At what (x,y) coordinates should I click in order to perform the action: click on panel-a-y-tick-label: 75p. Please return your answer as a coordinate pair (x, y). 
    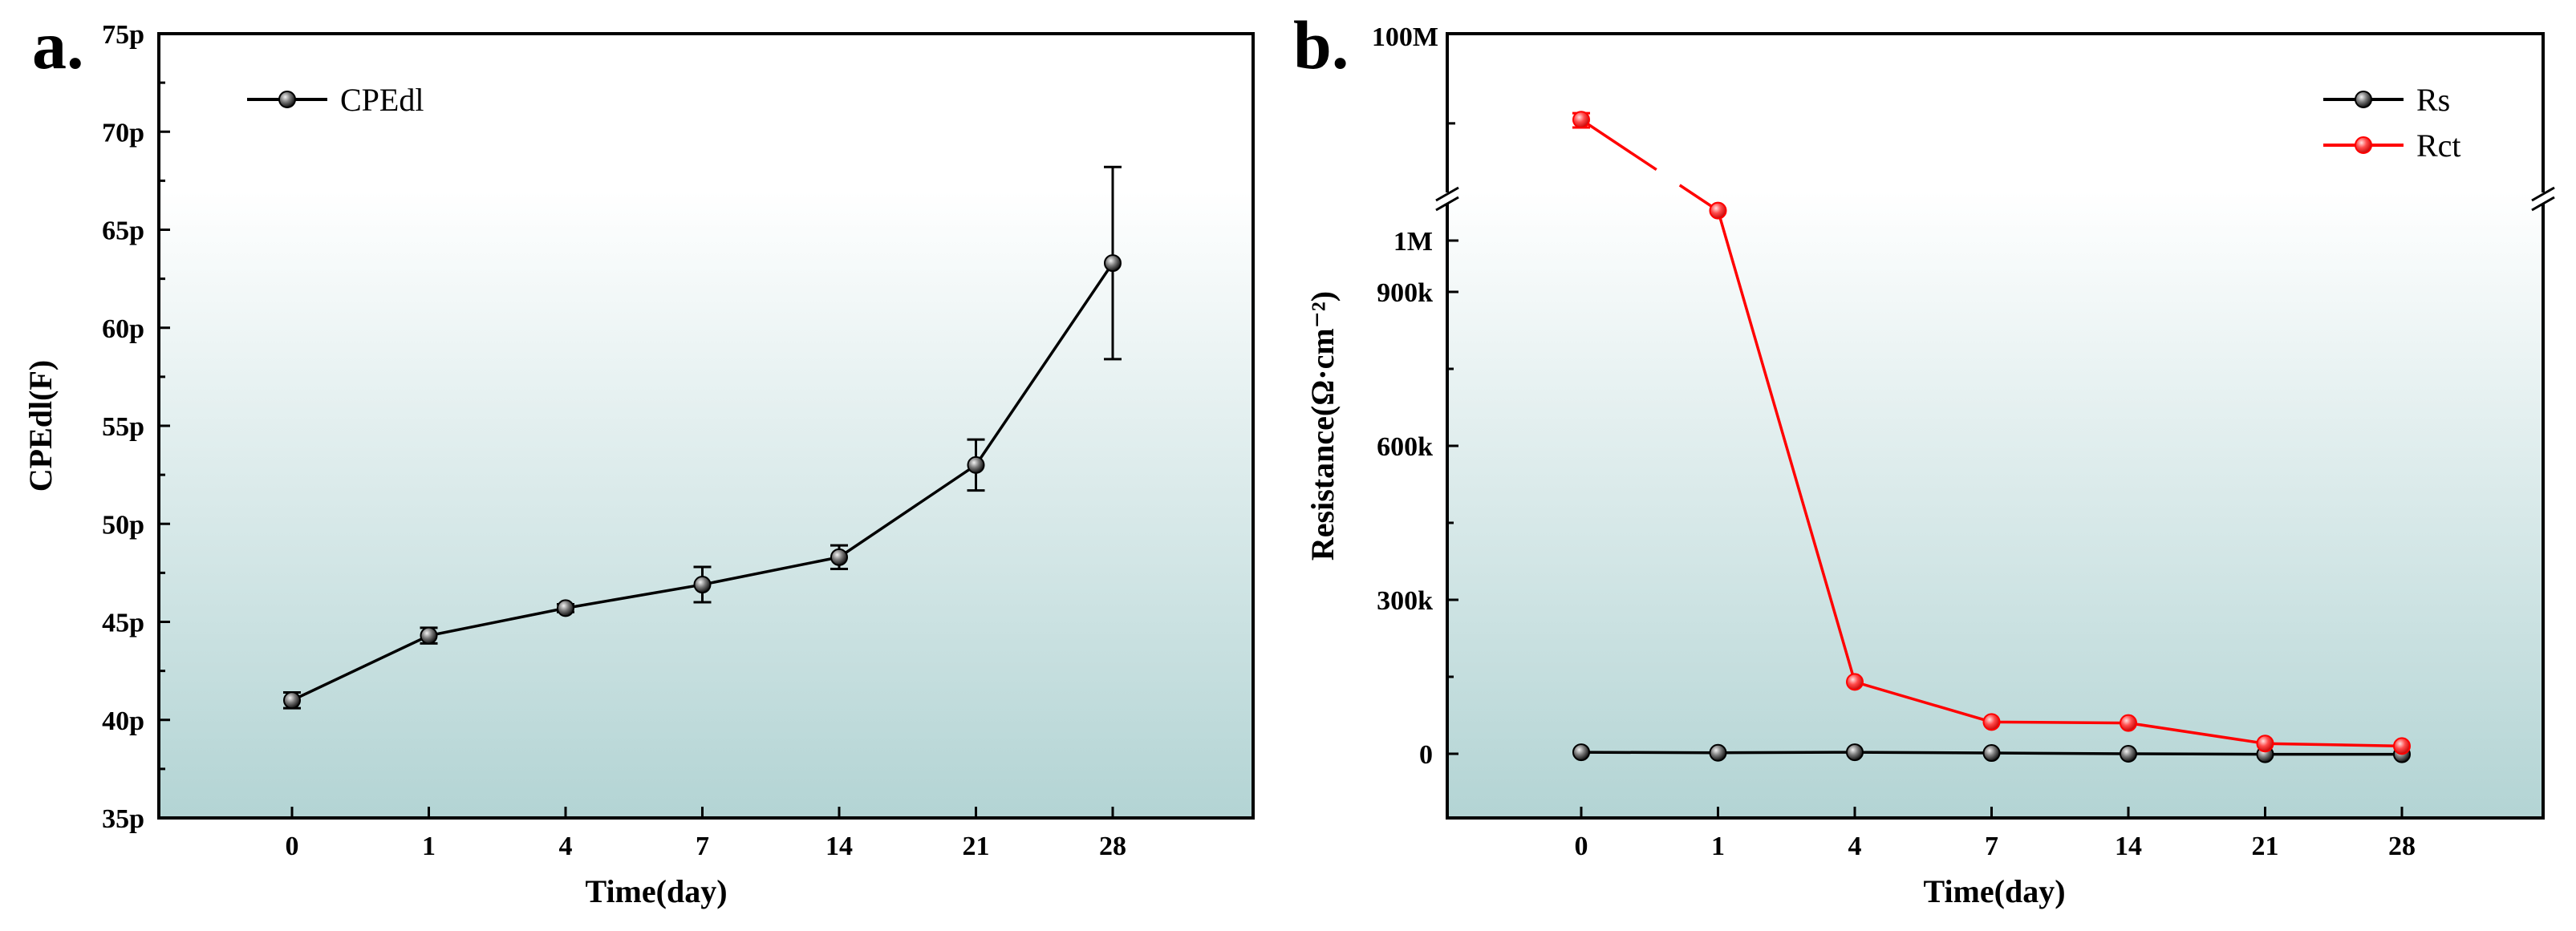
    Looking at the image, I should click on (123, 35).